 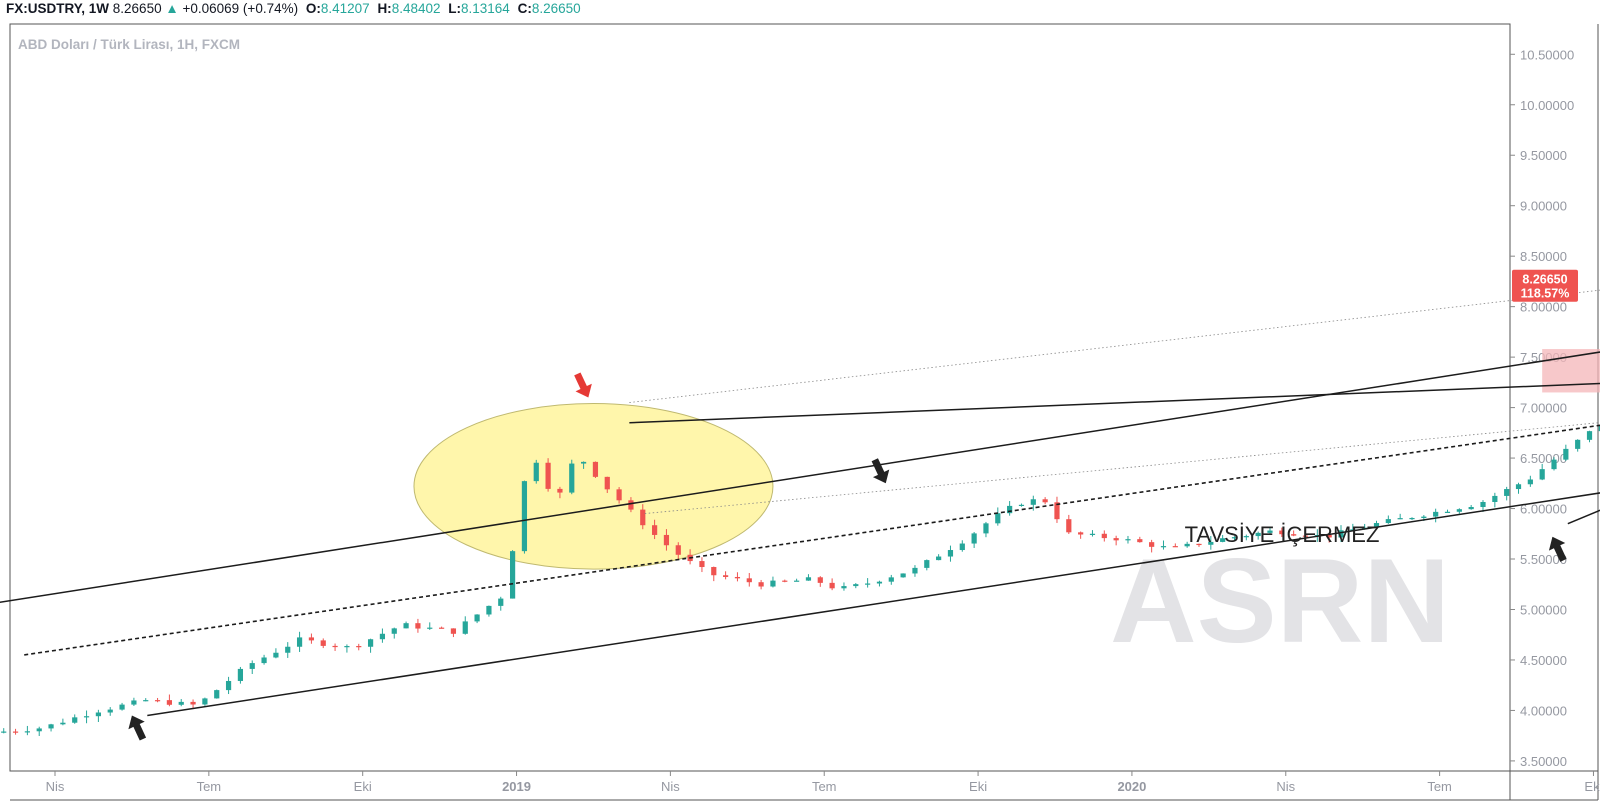 I want to click on price-tick-label: 6.50000, so click(x=1543, y=458).